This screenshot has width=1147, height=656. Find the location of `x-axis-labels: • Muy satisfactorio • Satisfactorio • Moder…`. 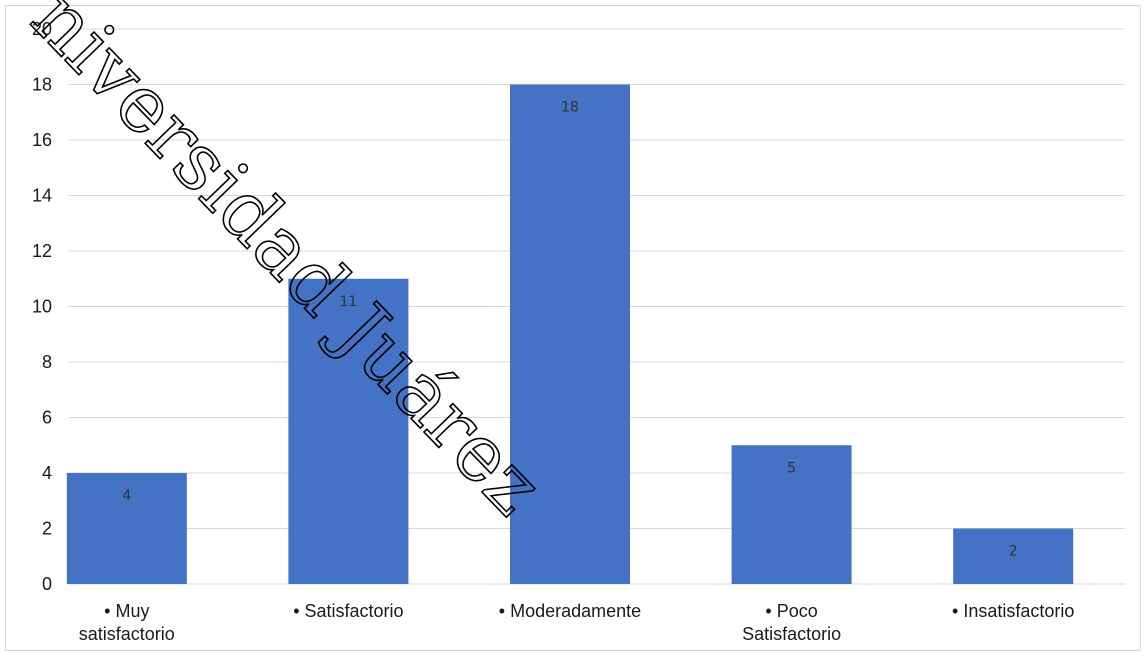

x-axis-labels: • Muy satisfactorio • Satisfactorio • Moder… is located at coordinates (577, 622).